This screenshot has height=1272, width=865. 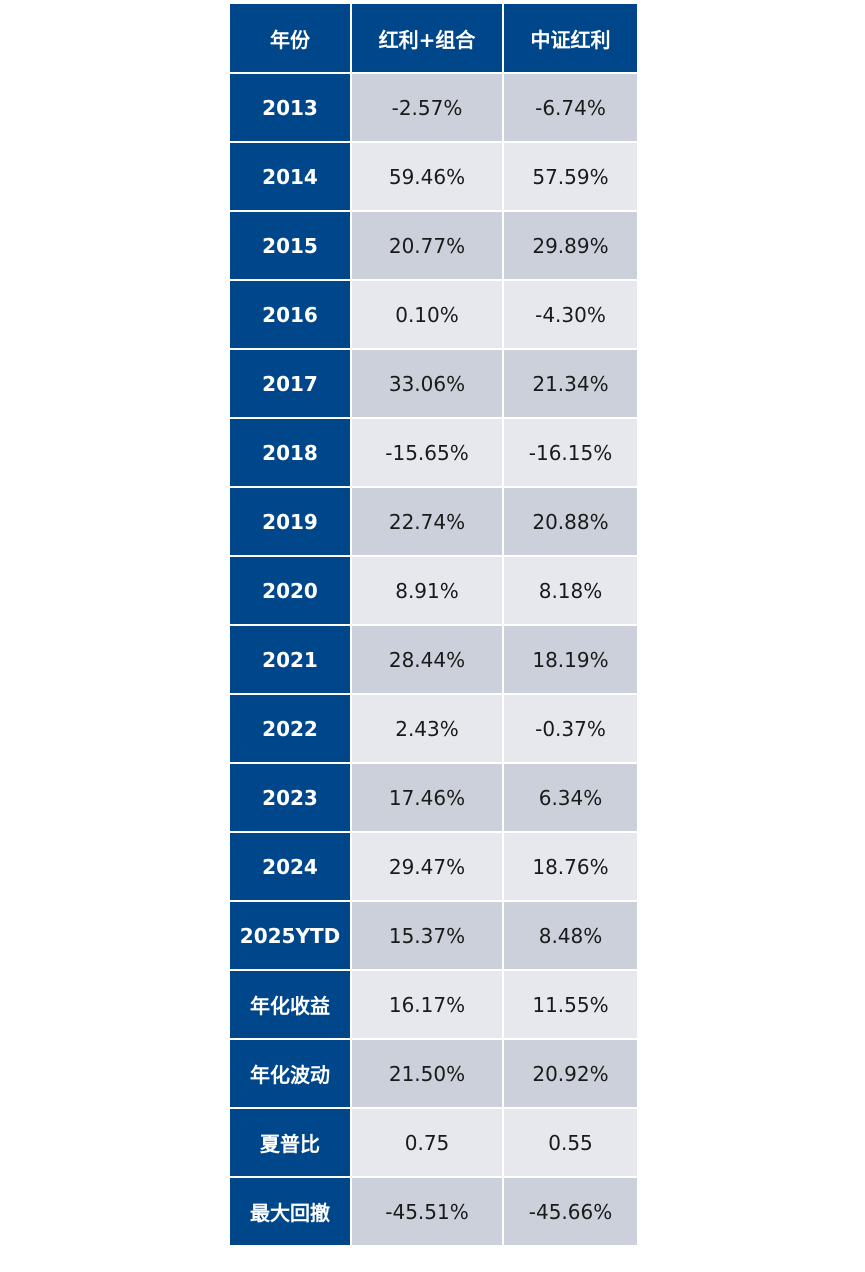 I want to click on portfolio-value: 29.47%, so click(x=427, y=866).